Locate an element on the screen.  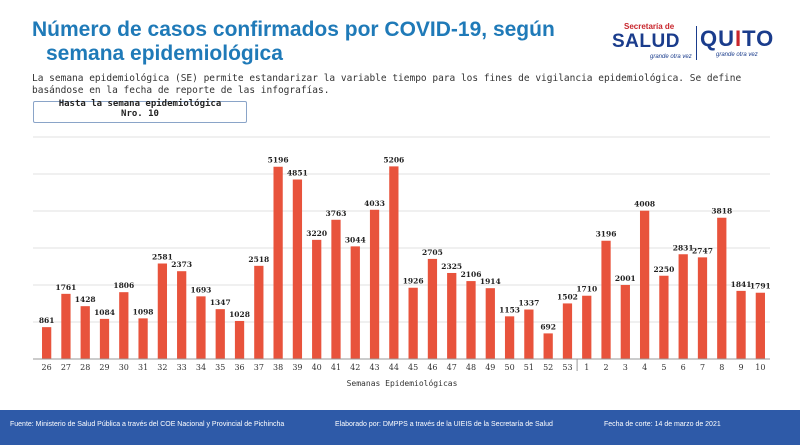
category-label: 4 is located at coordinates (644, 367).